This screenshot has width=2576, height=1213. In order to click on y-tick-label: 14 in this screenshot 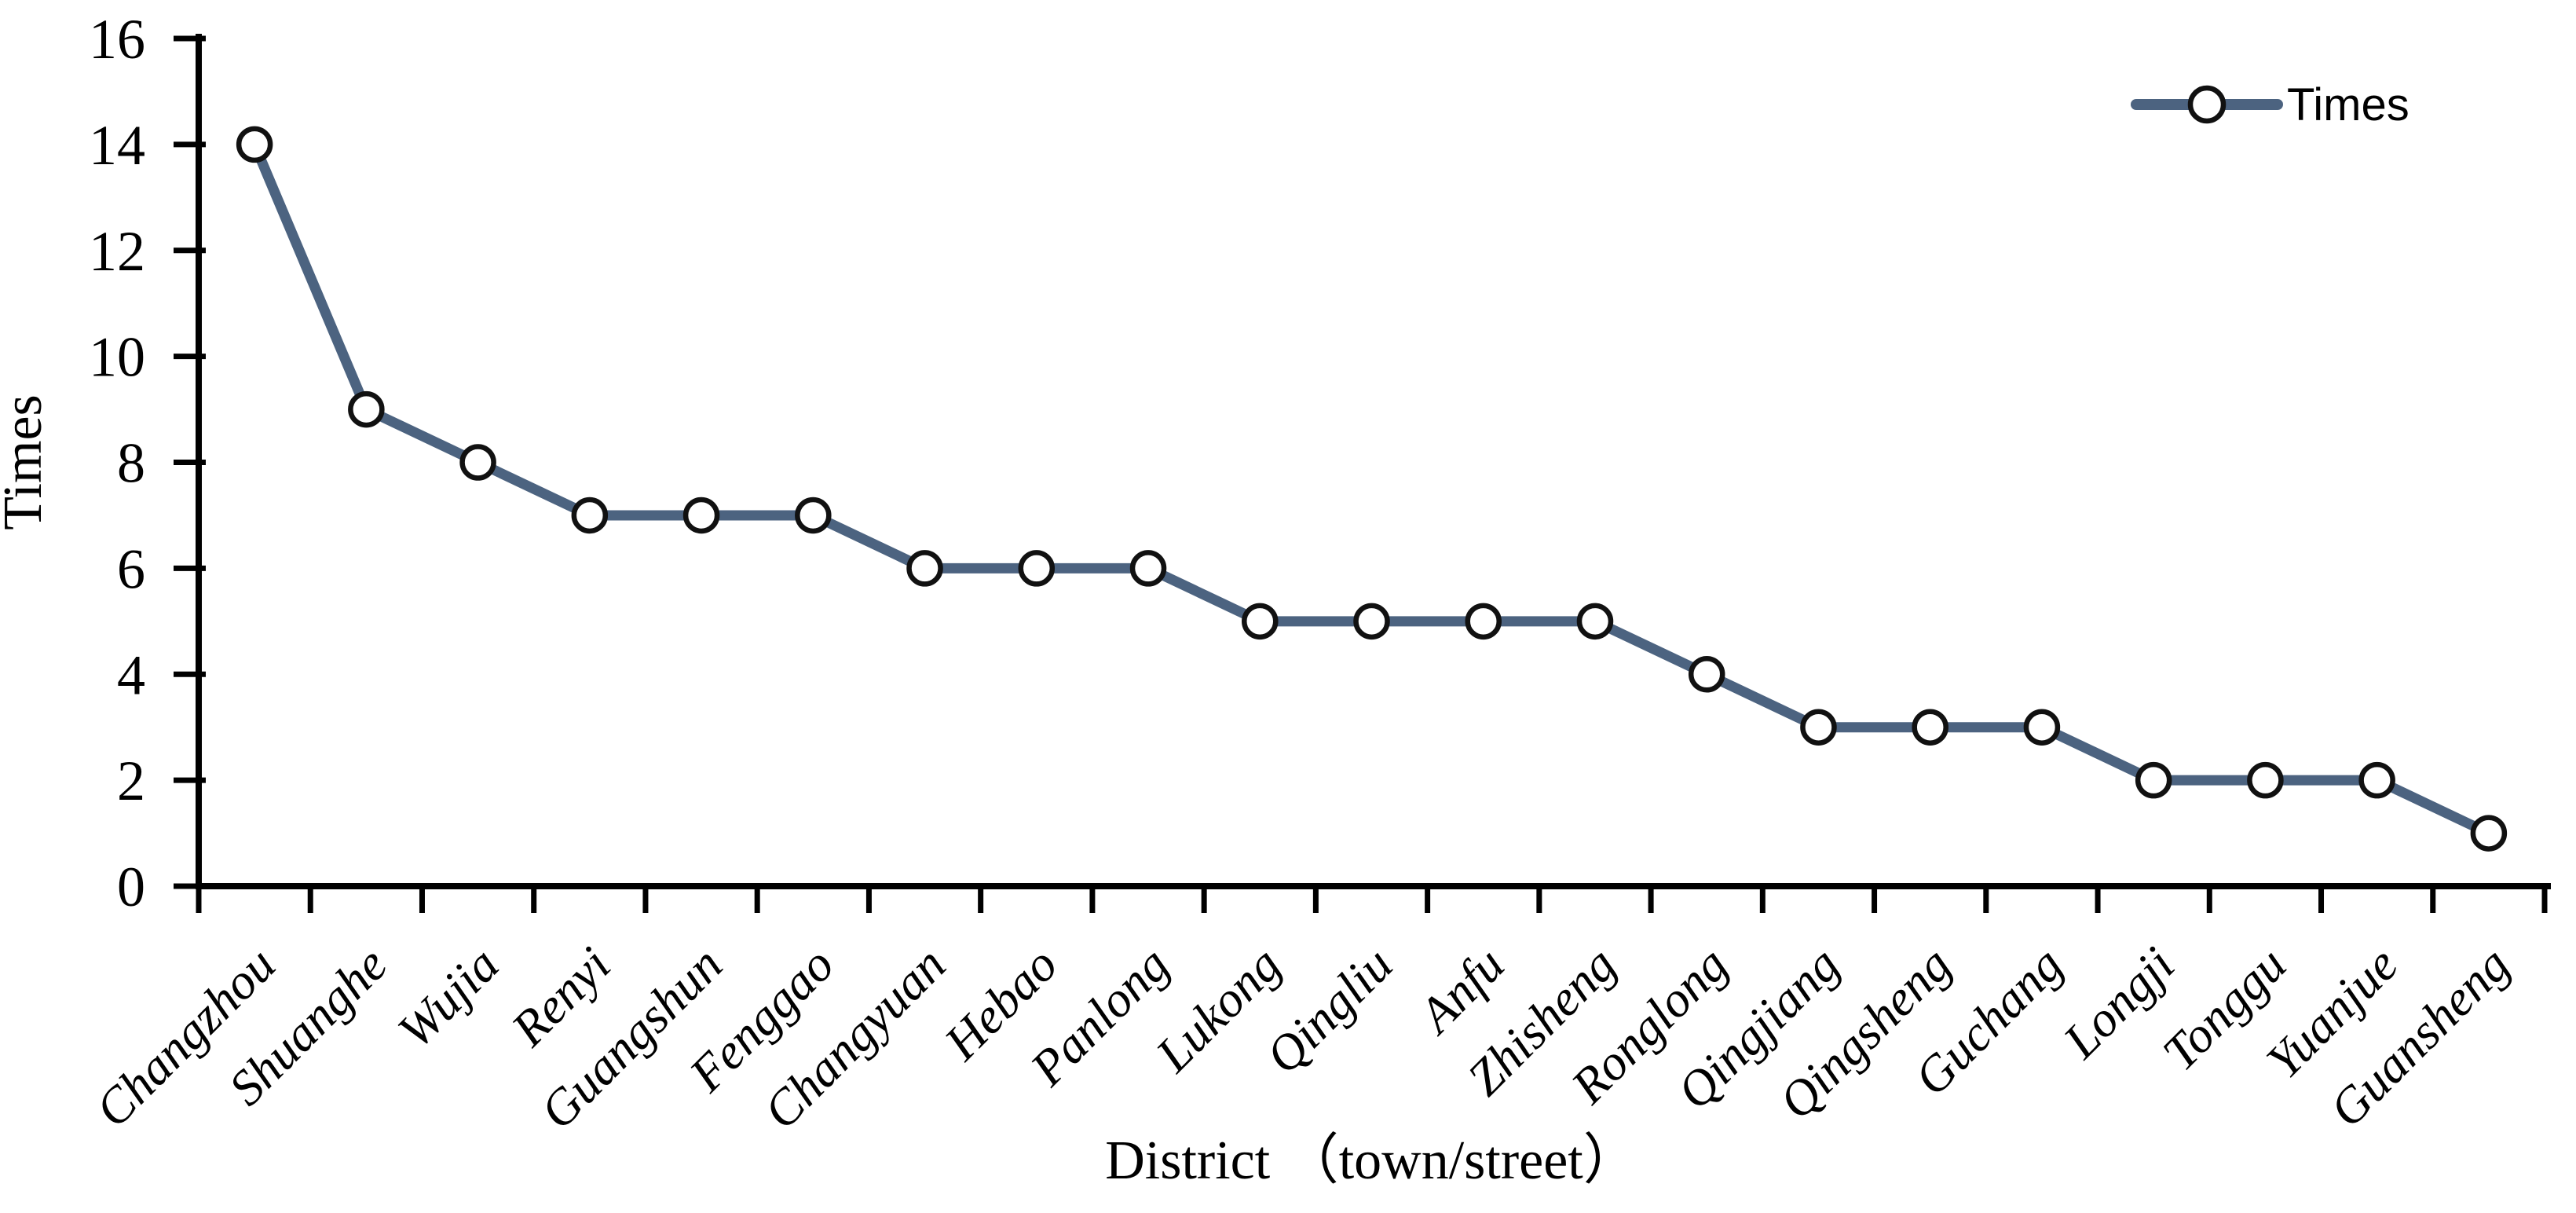, I will do `click(117, 146)`.